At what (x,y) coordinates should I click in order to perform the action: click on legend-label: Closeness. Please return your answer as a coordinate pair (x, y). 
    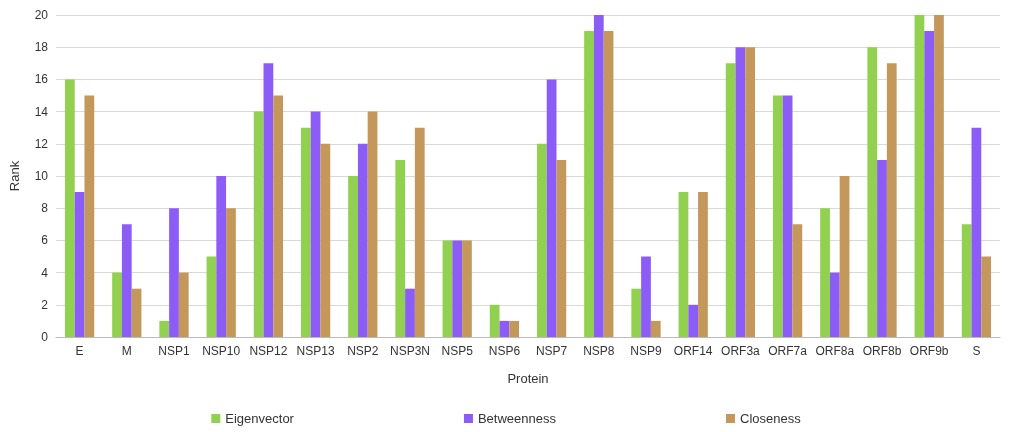
    Looking at the image, I should click on (771, 418).